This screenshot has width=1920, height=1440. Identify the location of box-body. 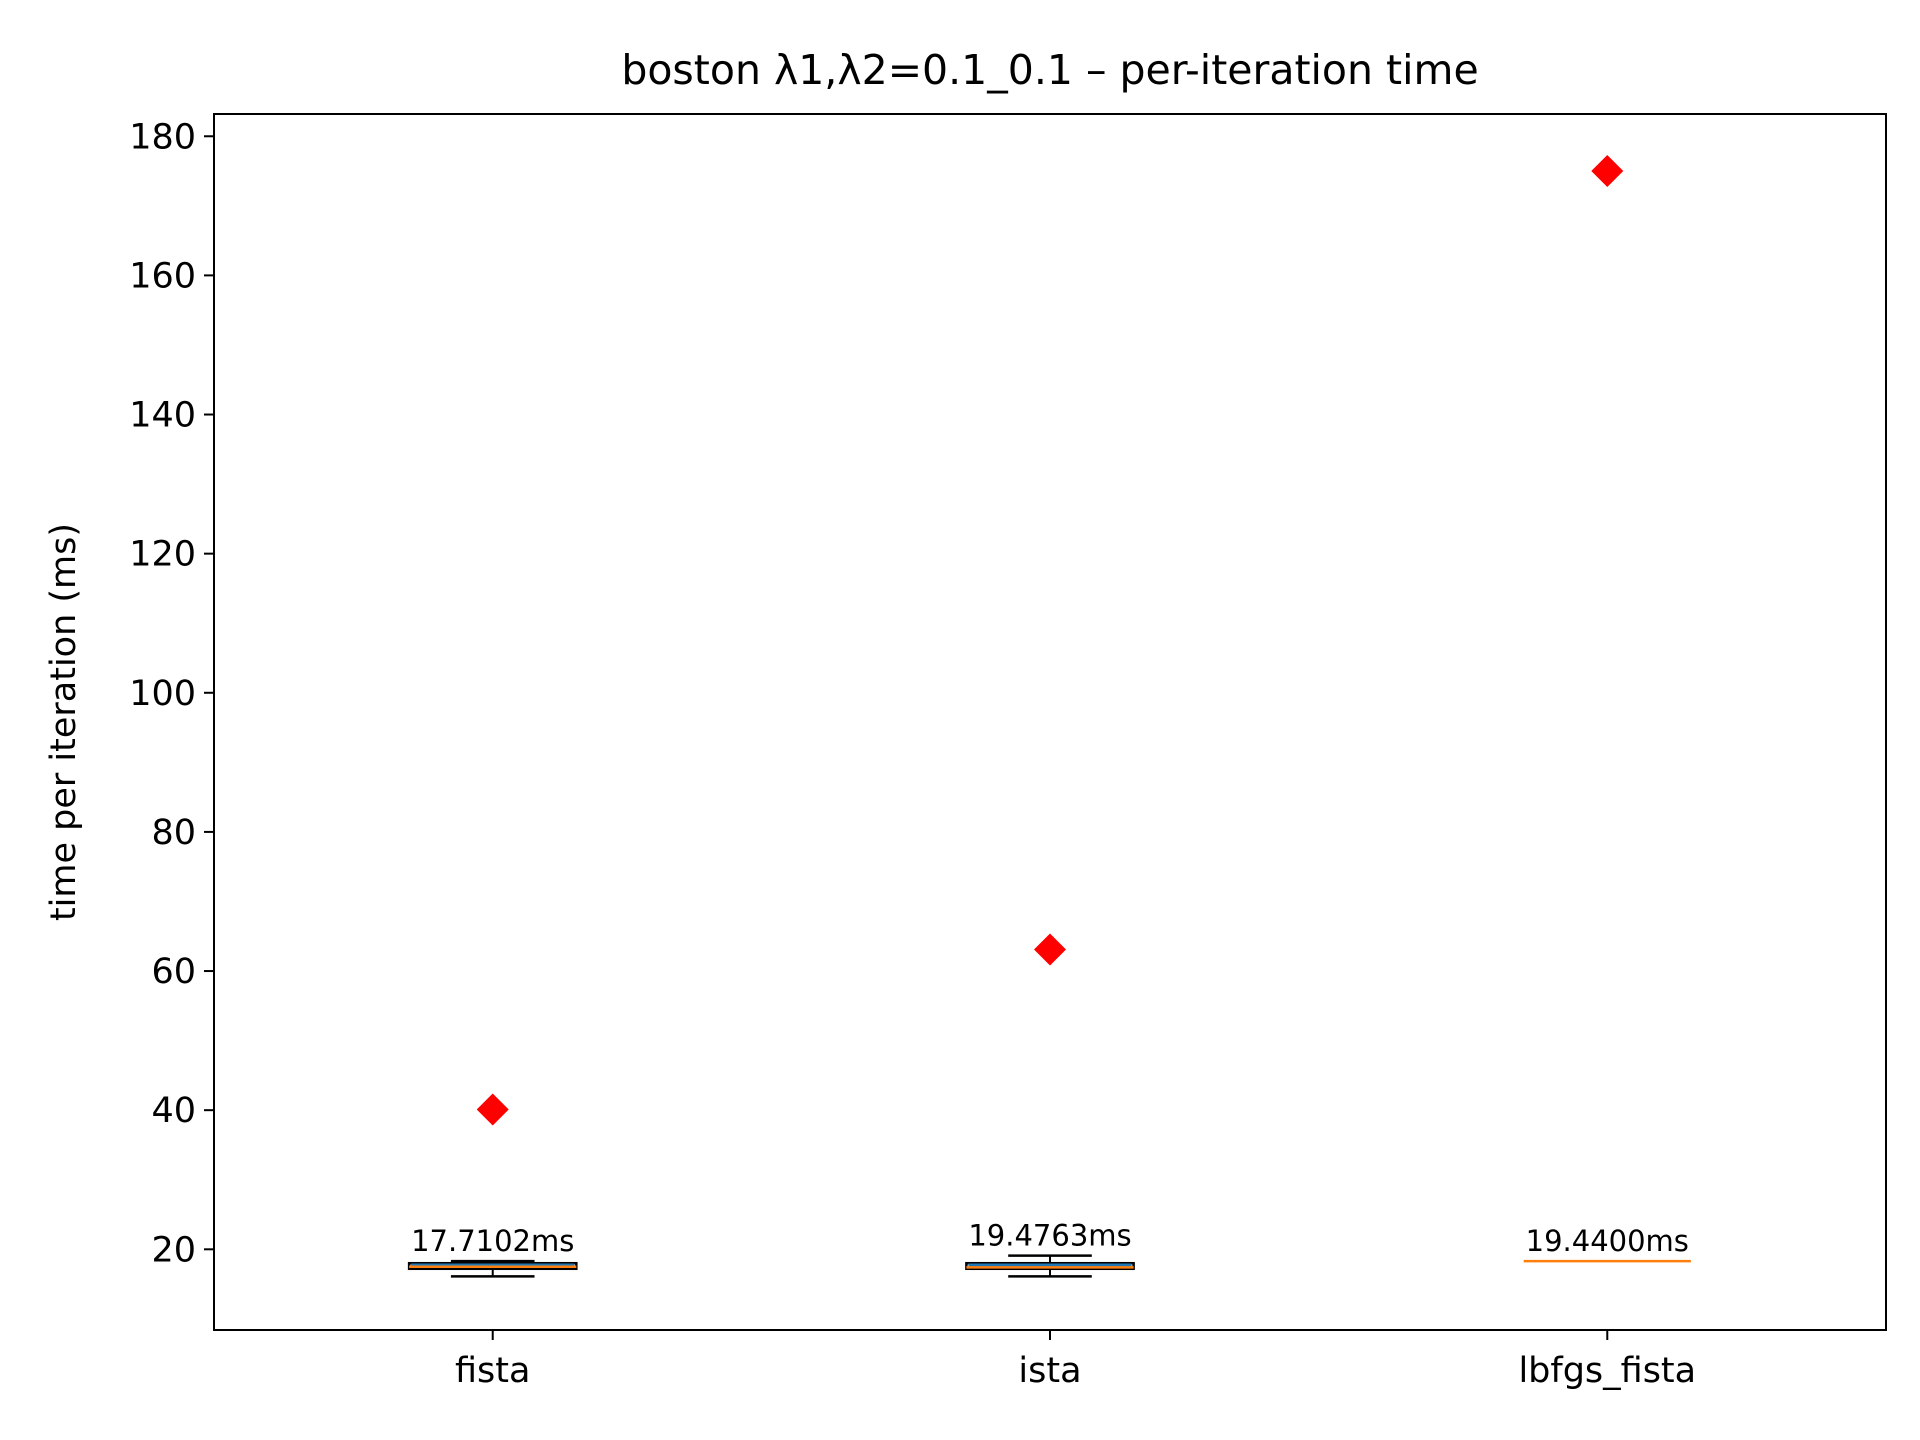
(1050, 1266).